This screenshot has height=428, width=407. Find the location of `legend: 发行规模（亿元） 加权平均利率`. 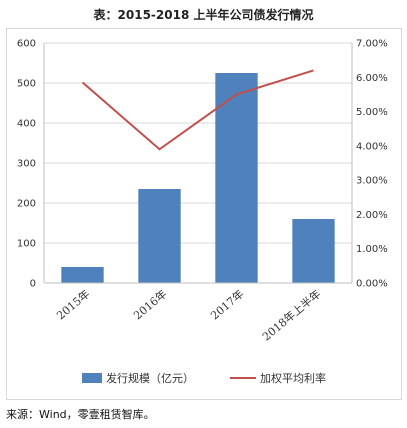

legend: 发行规模（亿元） 加权平均利率 is located at coordinates (204, 378).